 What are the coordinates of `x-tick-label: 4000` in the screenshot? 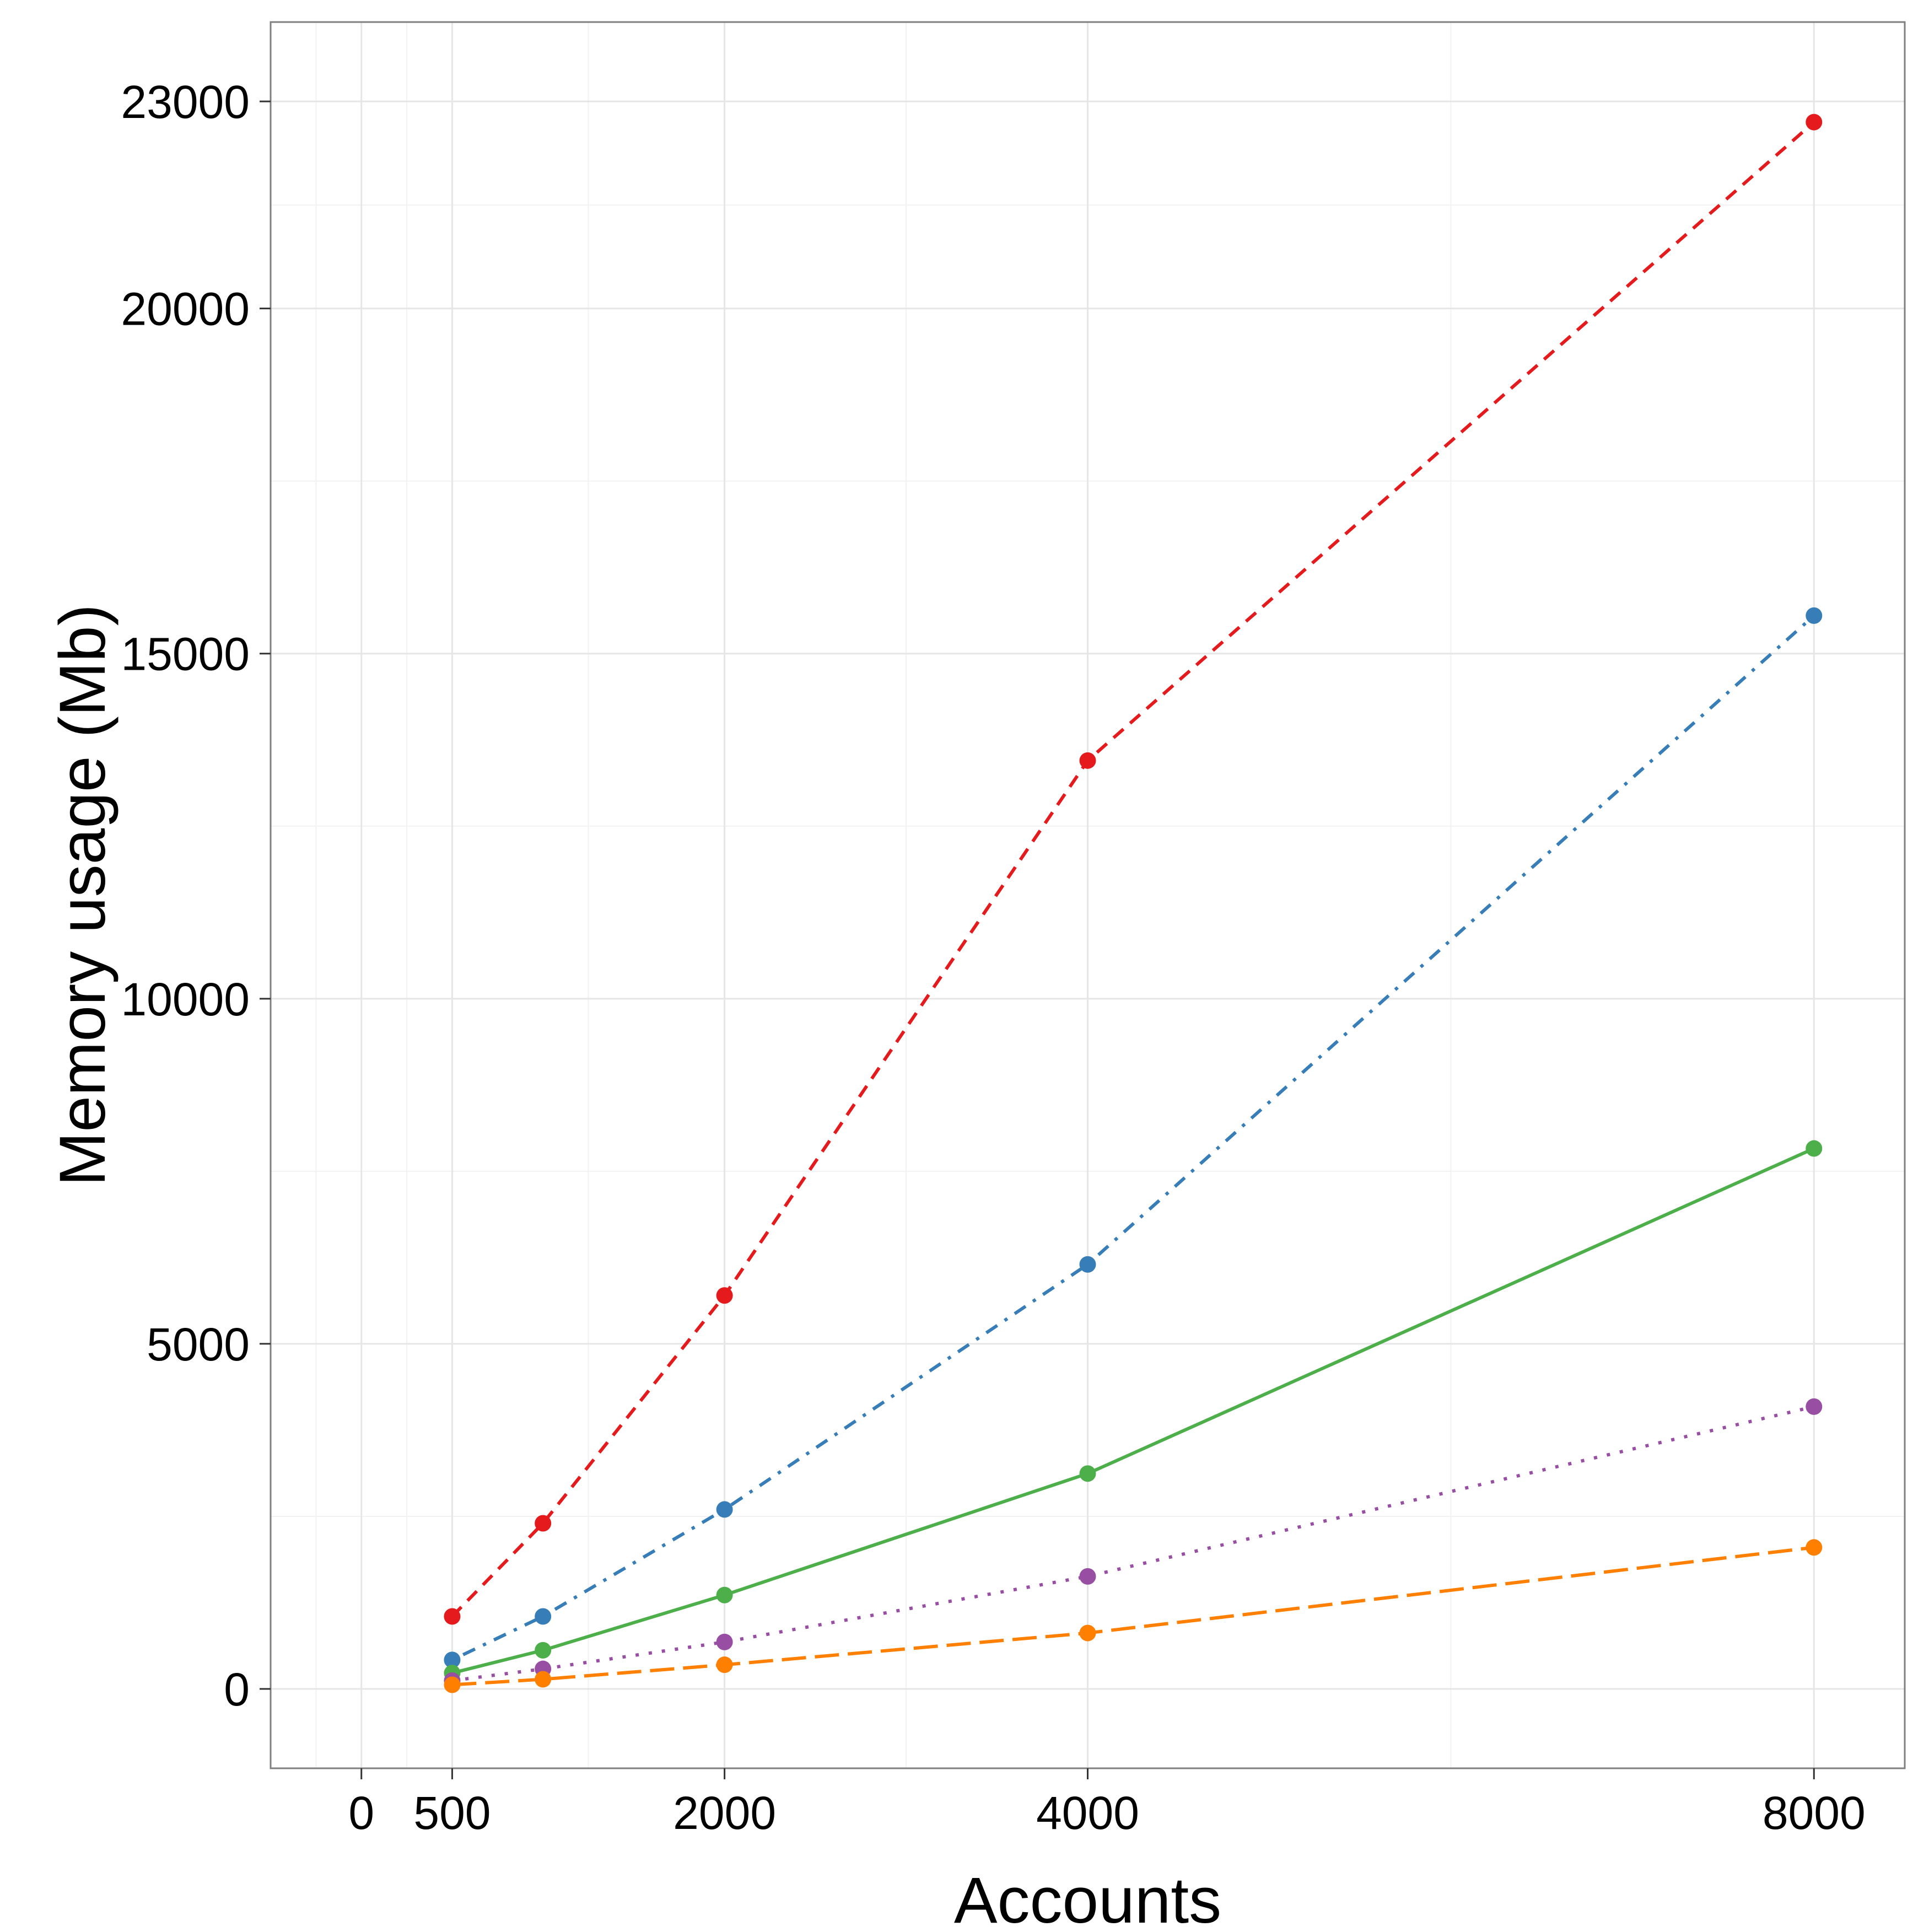 It's located at (1087, 1813).